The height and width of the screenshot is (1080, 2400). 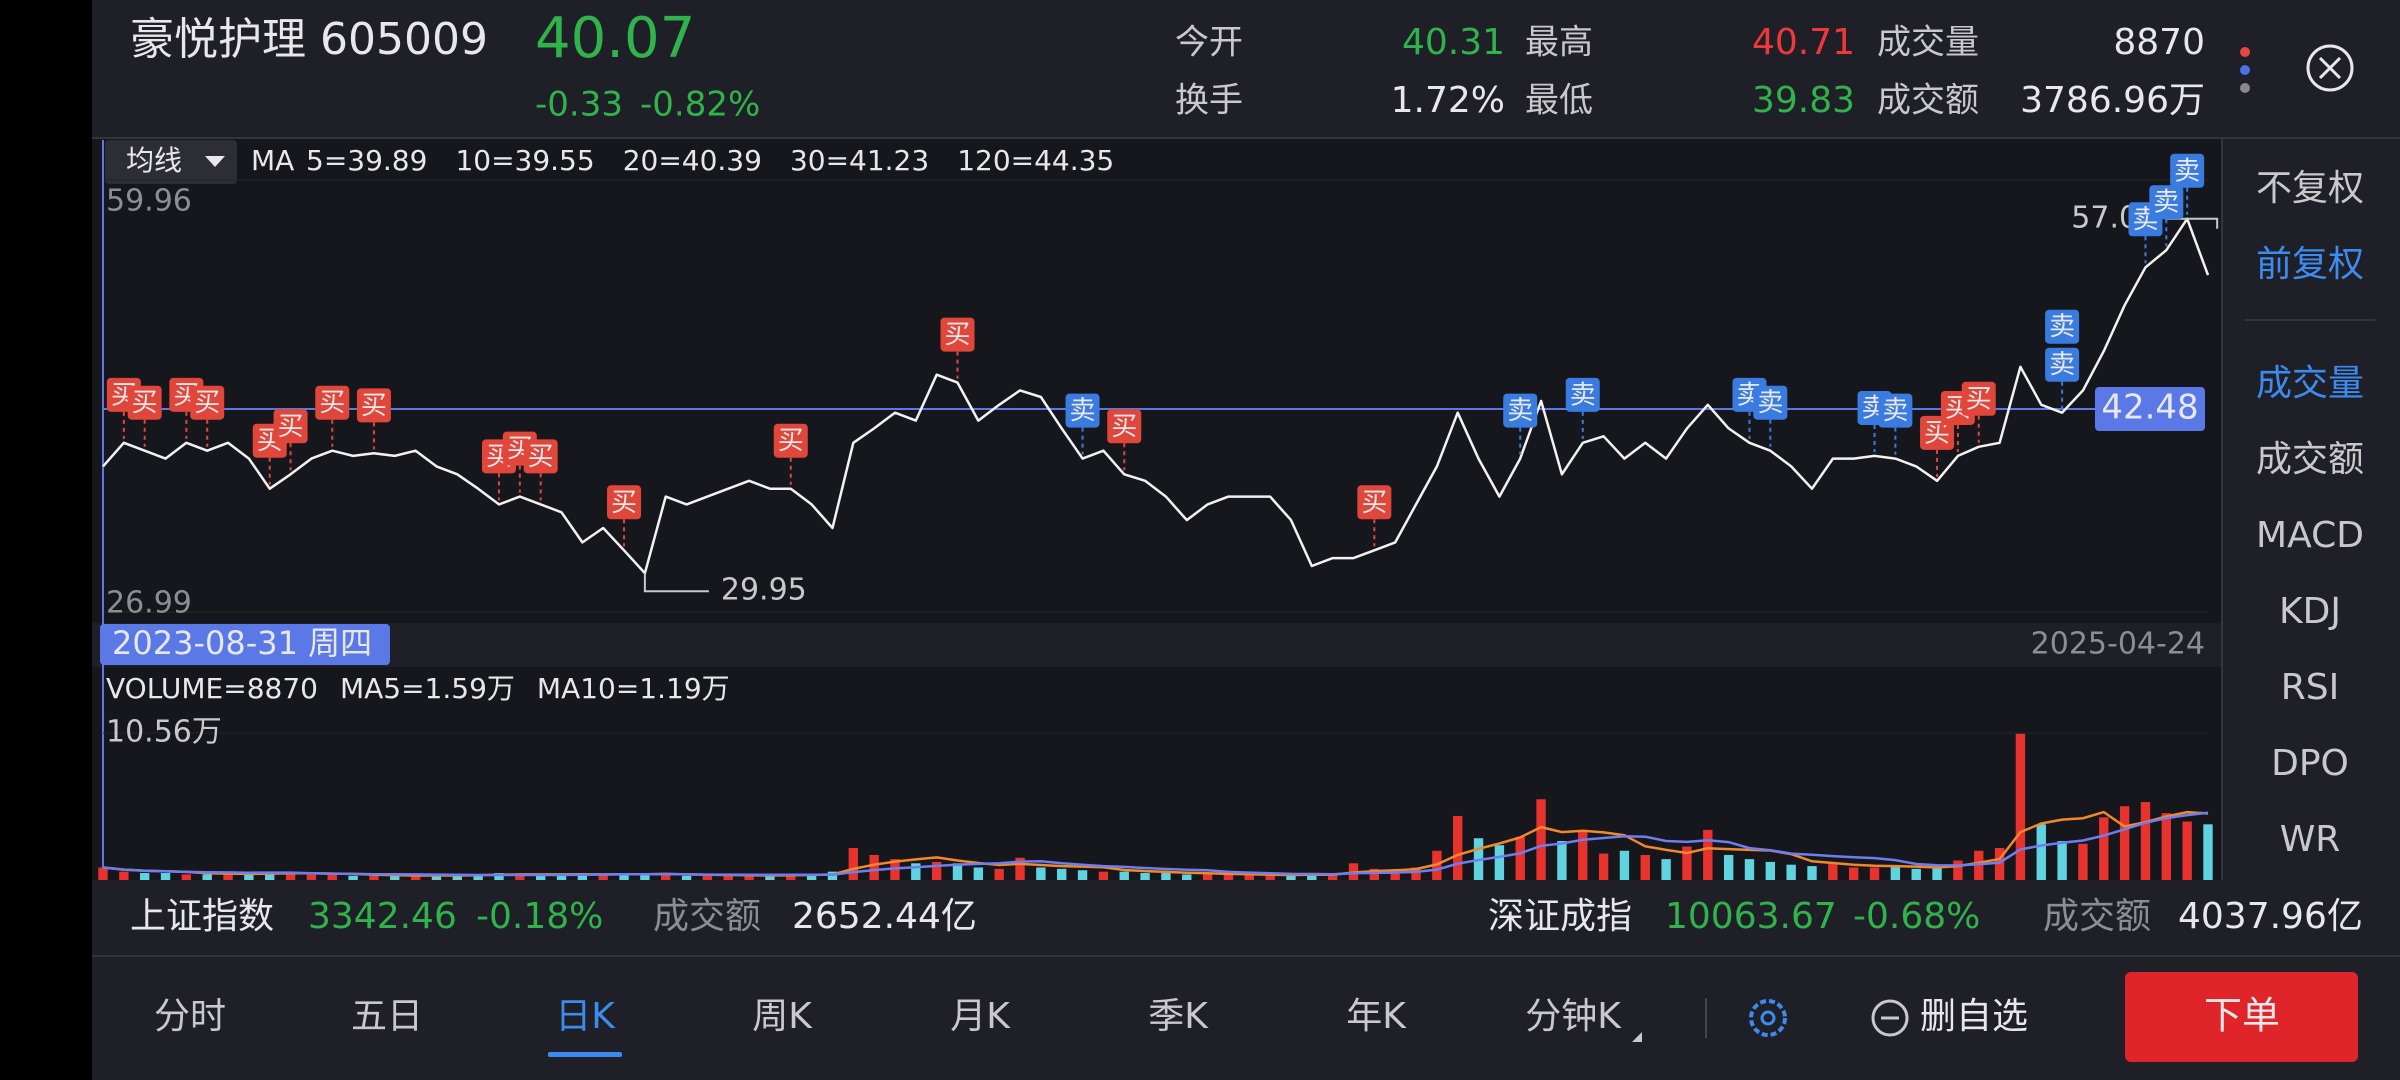 I want to click on panel-item: KDJ, so click(x=2310, y=611).